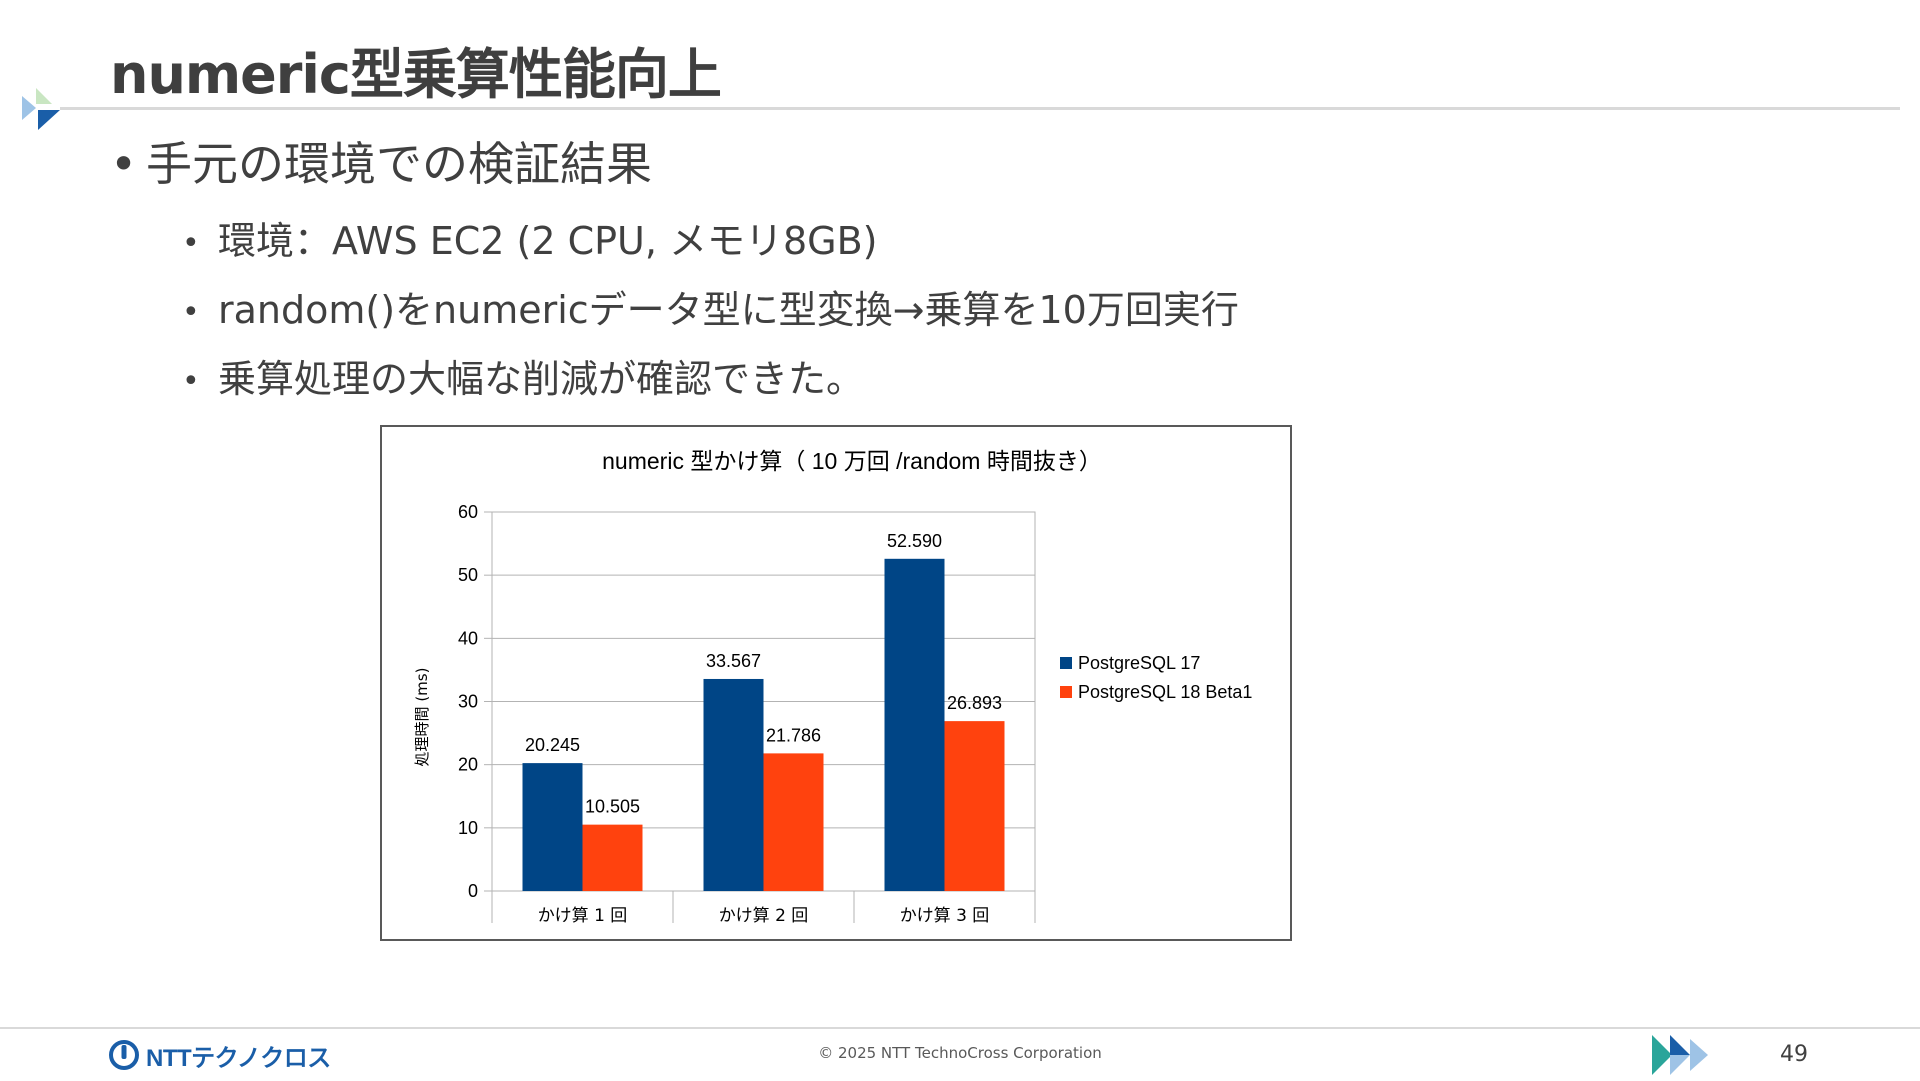  What do you see at coordinates (238, 1058) in the screenshot?
I see `logo-text: NTTテクノクロス` at bounding box center [238, 1058].